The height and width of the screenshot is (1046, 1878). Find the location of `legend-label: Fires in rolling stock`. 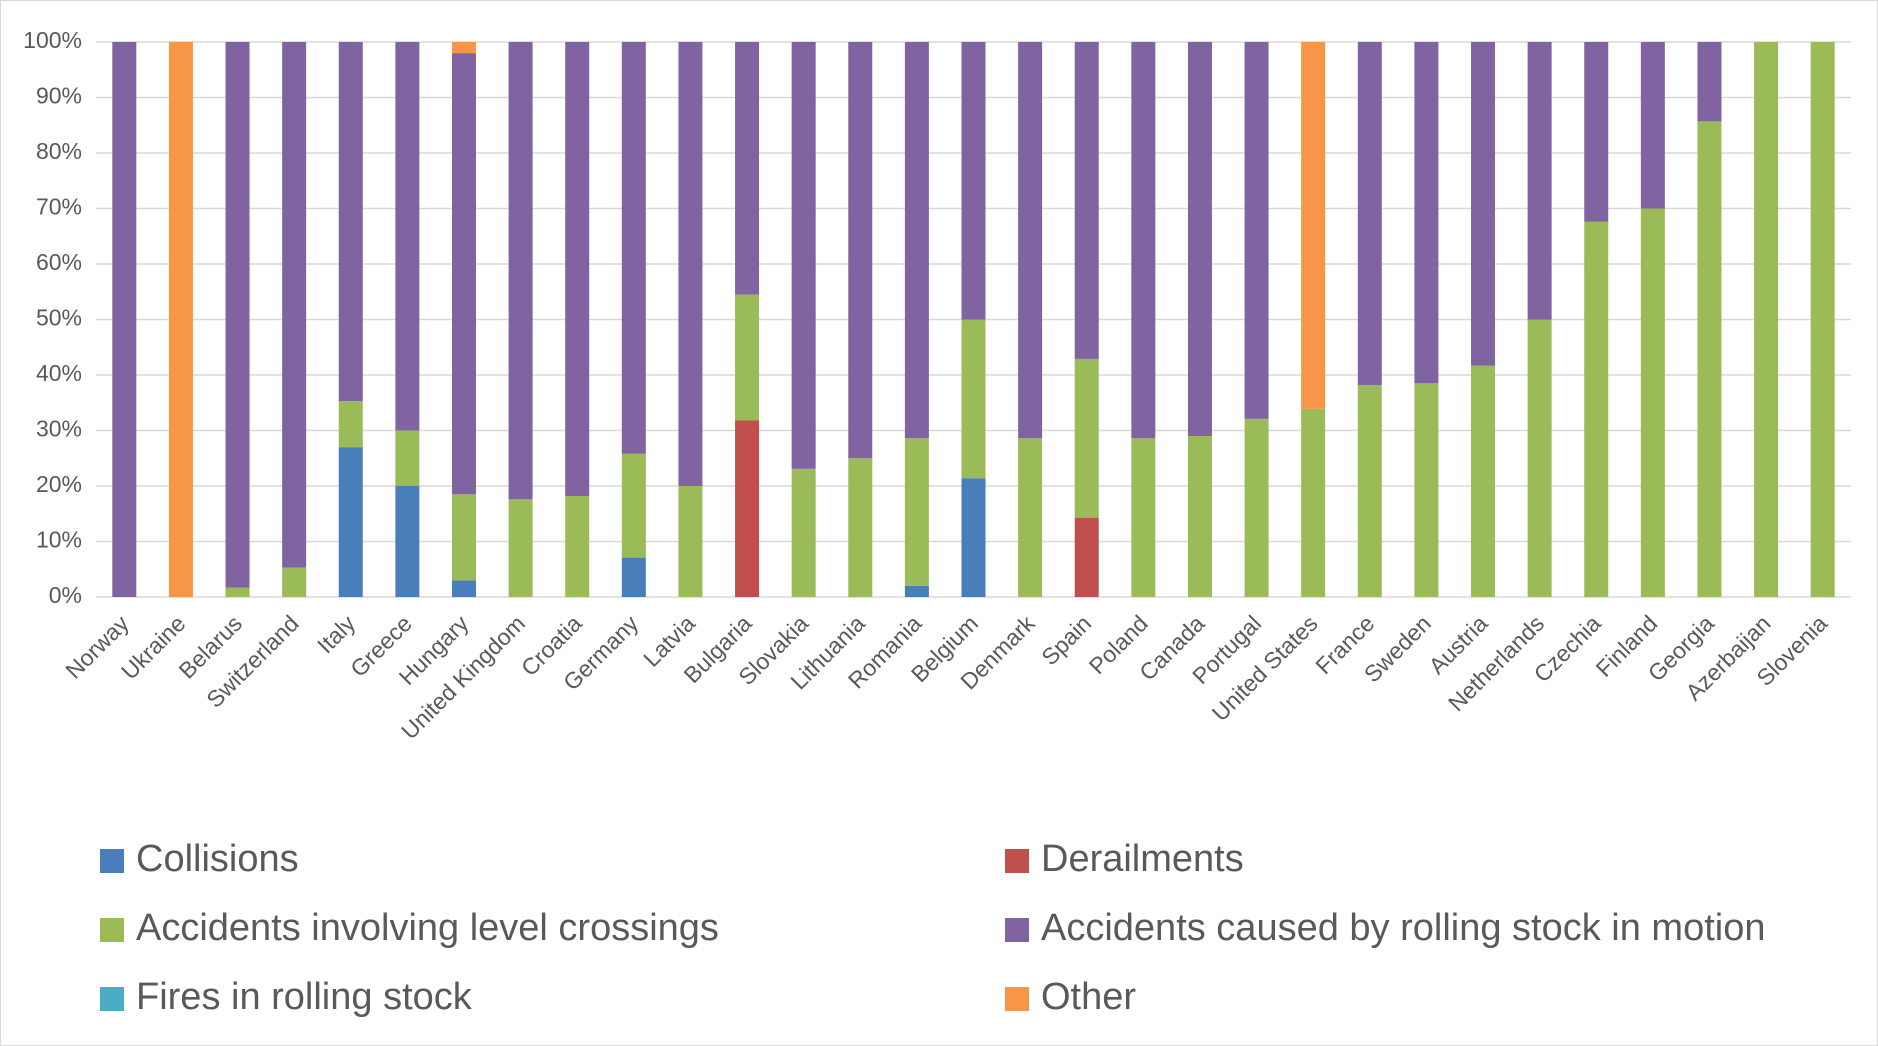

legend-label: Fires in rolling stock is located at coordinates (304, 997).